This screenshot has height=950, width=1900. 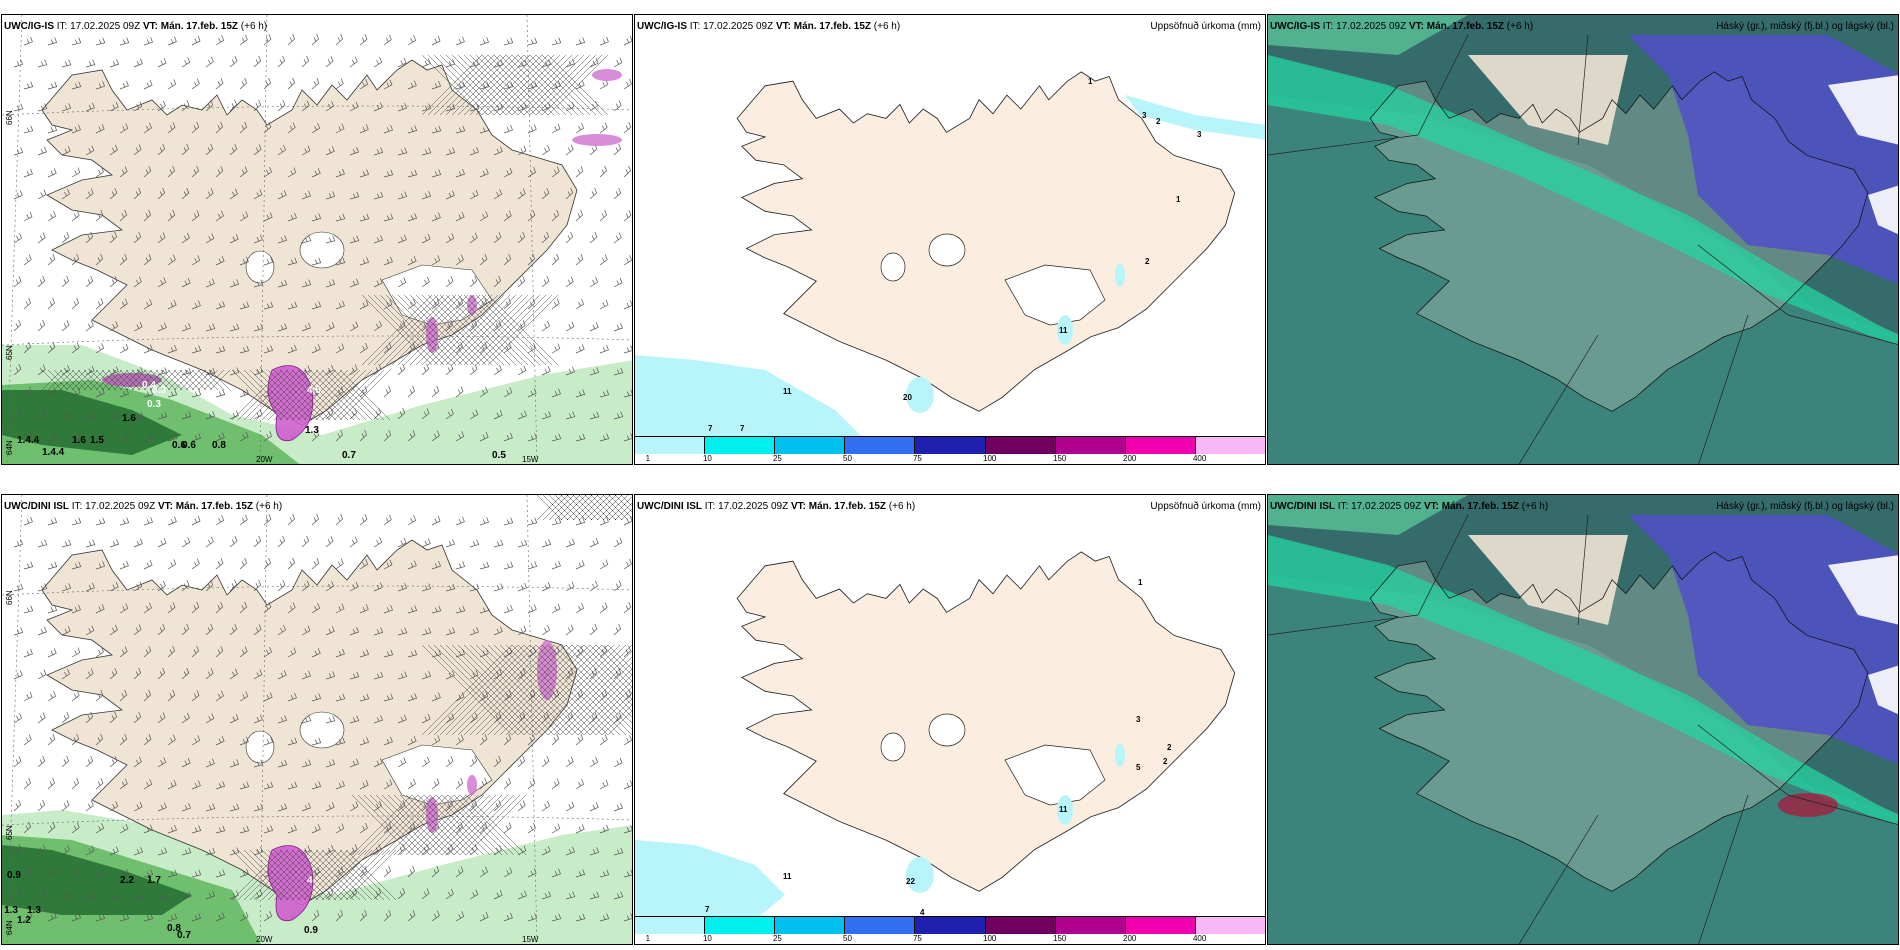 What do you see at coordinates (530, 459) in the screenshot?
I see `lon-label-15w: 15W` at bounding box center [530, 459].